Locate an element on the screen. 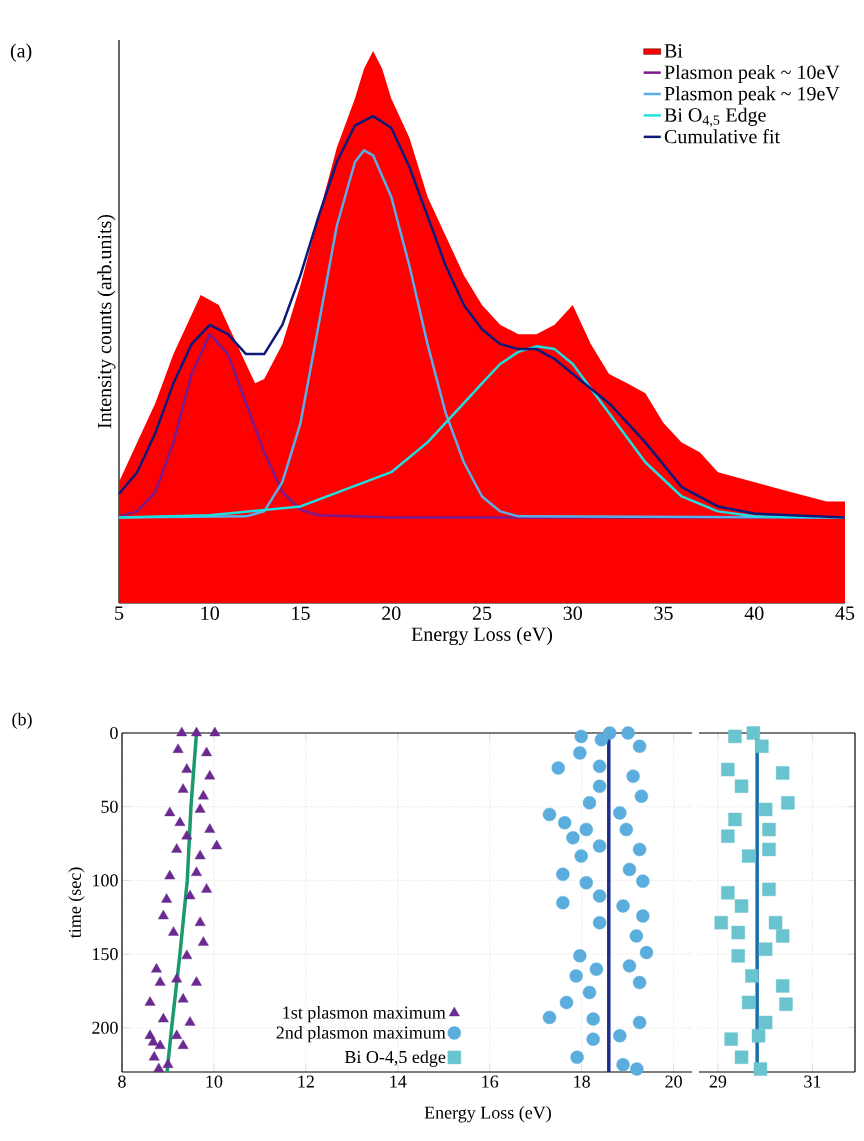 The image size is (864, 1141). y-axis-title: time (sec) is located at coordinates (76, 903).